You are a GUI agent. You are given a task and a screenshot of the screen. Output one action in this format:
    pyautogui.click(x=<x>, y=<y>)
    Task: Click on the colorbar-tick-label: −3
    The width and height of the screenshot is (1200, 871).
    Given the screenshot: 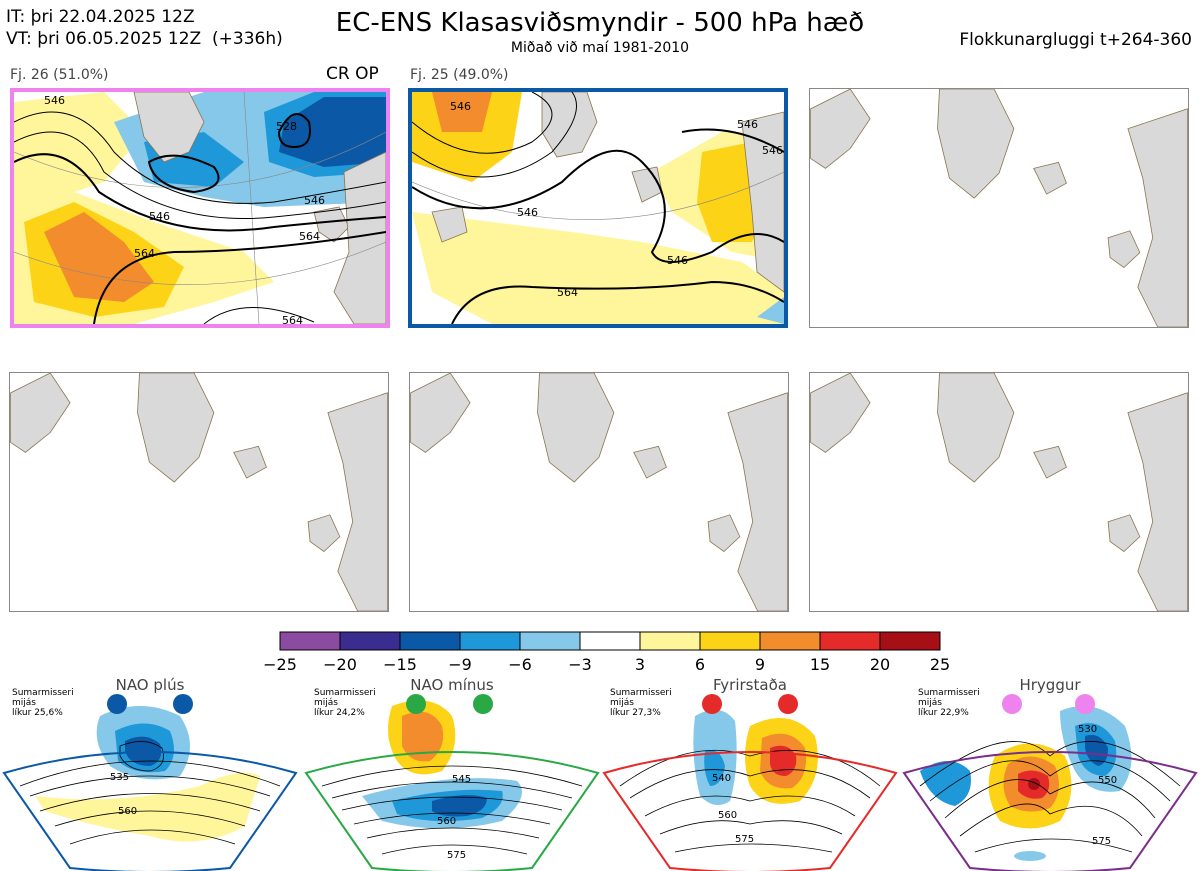 What is the action you would take?
    pyautogui.click(x=580, y=664)
    